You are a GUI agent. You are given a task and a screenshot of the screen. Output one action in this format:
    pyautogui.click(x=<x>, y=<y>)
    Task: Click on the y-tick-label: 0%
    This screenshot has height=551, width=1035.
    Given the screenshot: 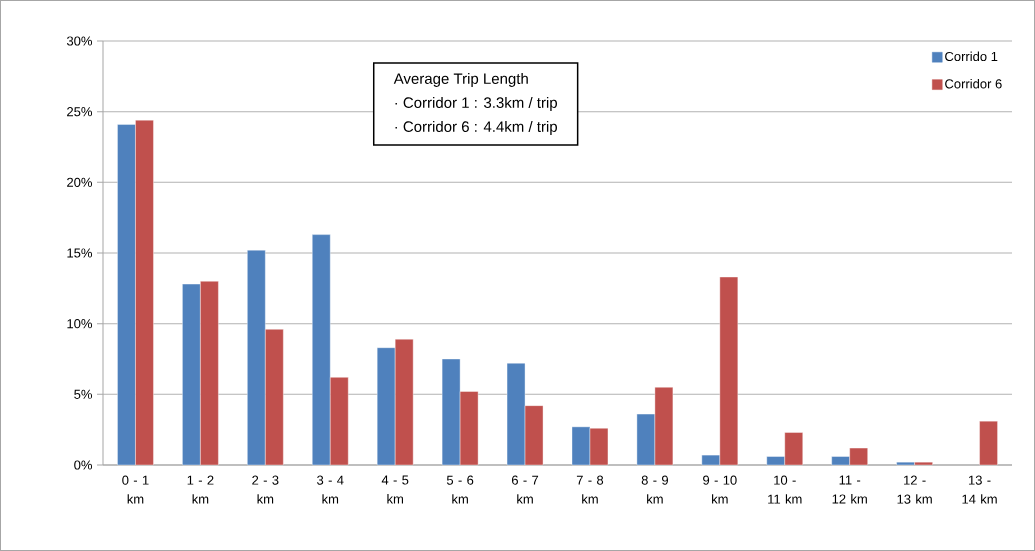 What is the action you would take?
    pyautogui.click(x=83, y=465)
    